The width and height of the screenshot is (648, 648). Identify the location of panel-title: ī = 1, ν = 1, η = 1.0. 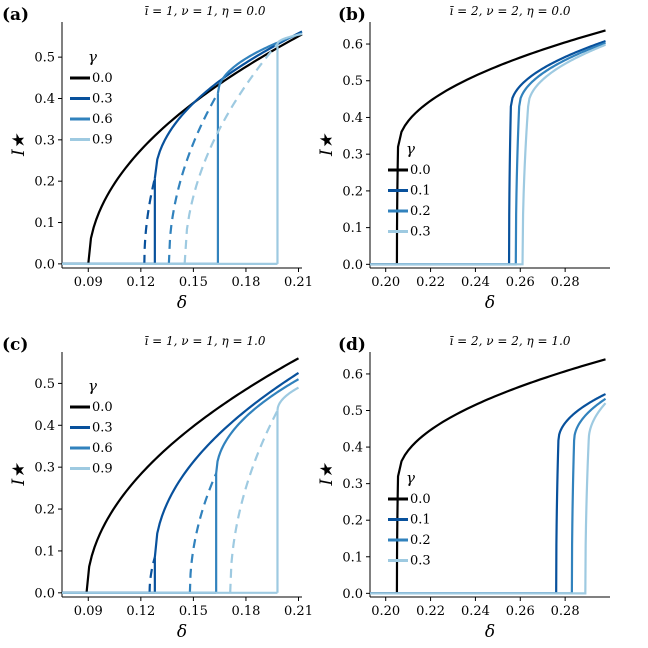
(205, 341).